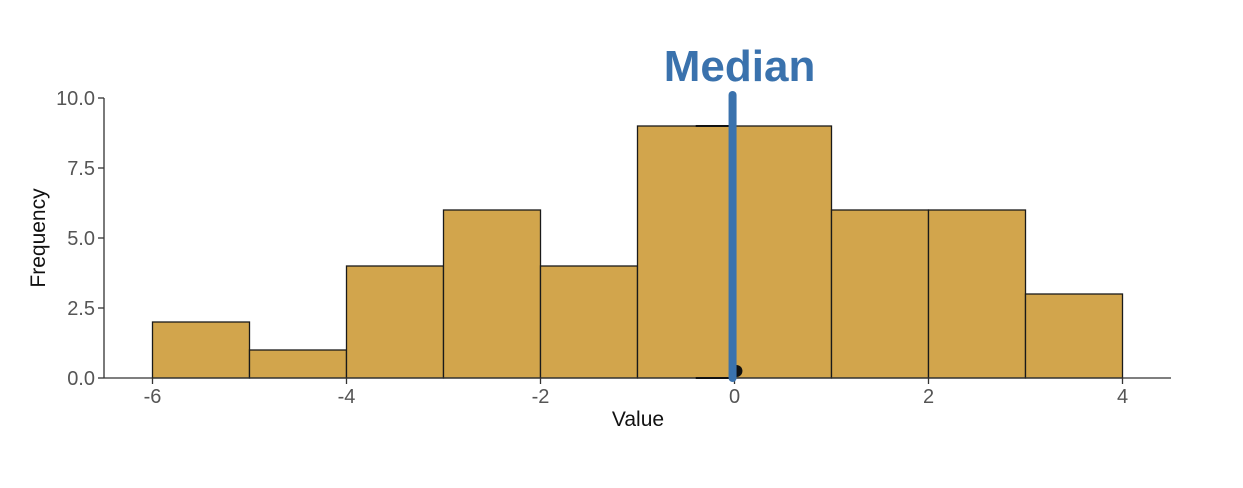 The height and width of the screenshot is (488, 1243). What do you see at coordinates (928, 397) in the screenshot?
I see `x-tick-label-4: 2` at bounding box center [928, 397].